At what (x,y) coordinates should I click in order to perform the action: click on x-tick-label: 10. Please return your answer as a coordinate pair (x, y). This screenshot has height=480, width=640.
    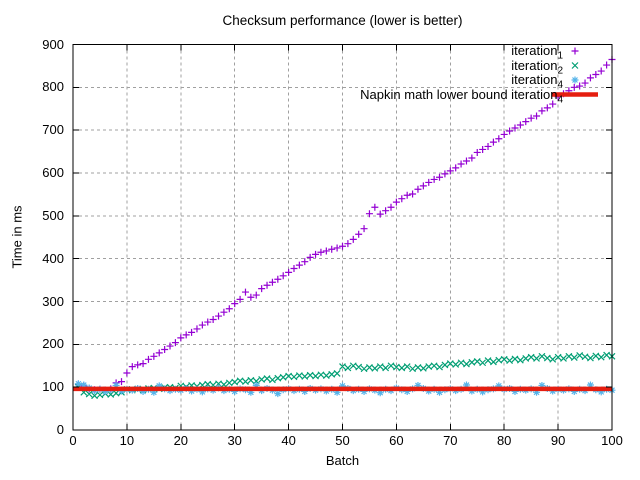
    Looking at the image, I should click on (127, 440).